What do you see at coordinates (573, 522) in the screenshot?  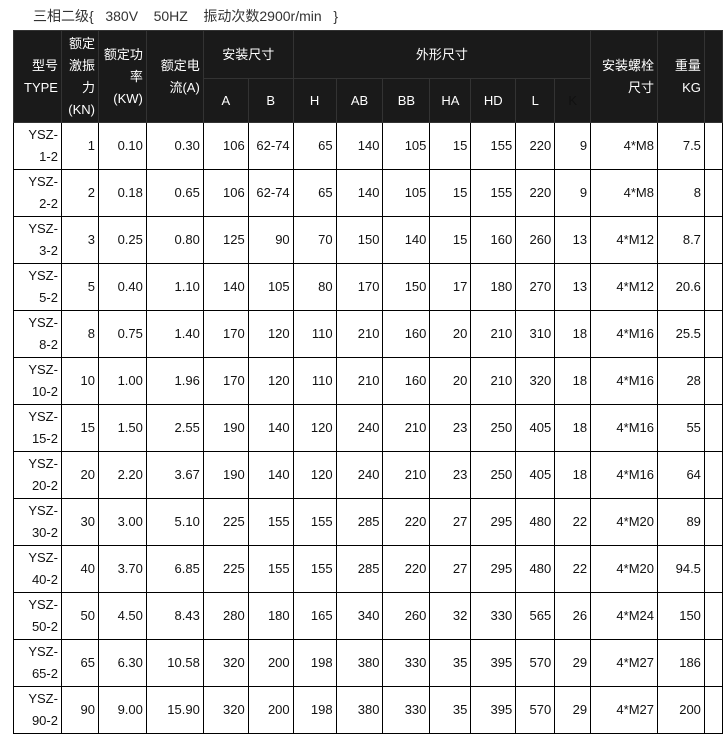 I see `table-cell: 22` at bounding box center [573, 522].